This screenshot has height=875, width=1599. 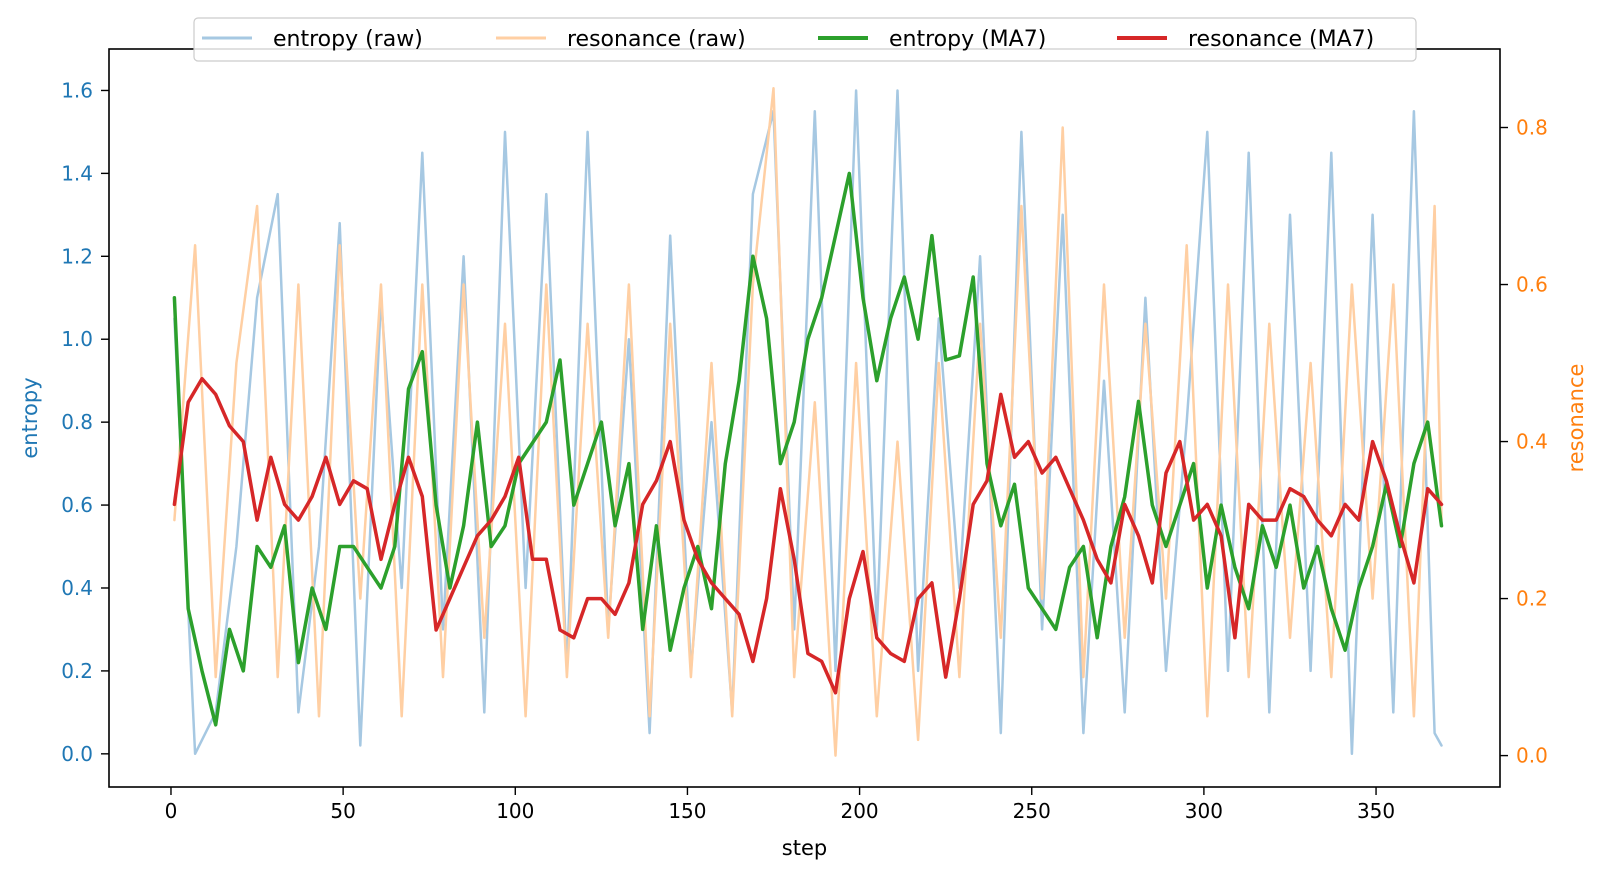 I want to click on x-axis-title: step, so click(x=804, y=848).